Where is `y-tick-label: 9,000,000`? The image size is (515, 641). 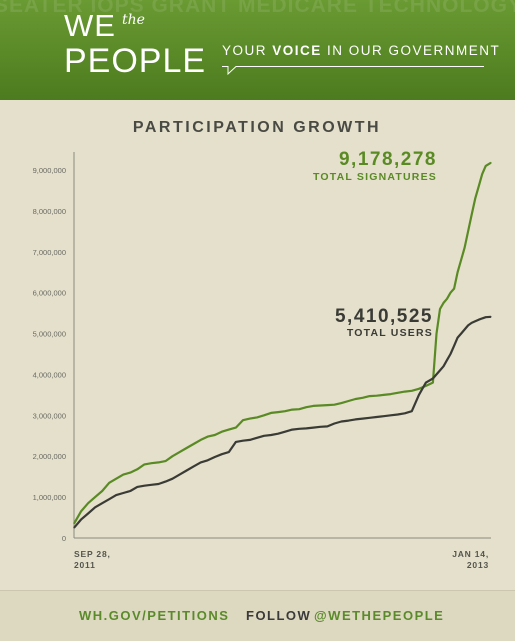 y-tick-label: 9,000,000 is located at coordinates (49, 170).